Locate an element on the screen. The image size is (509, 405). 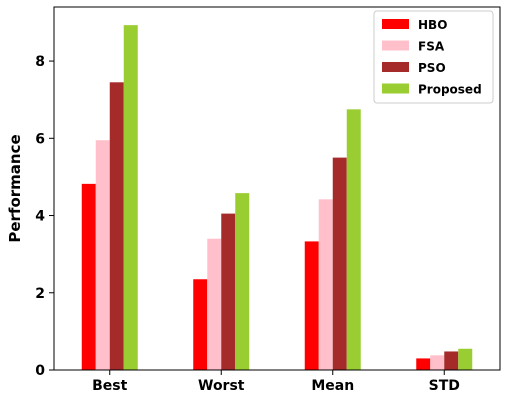
bar-fsa-worst is located at coordinates (214, 304).